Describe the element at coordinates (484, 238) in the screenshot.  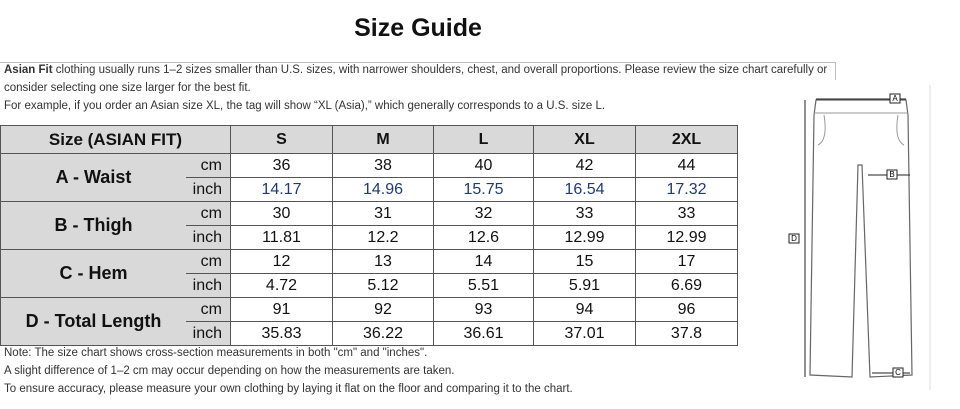
I see `value-cell: 12.6` at that location.